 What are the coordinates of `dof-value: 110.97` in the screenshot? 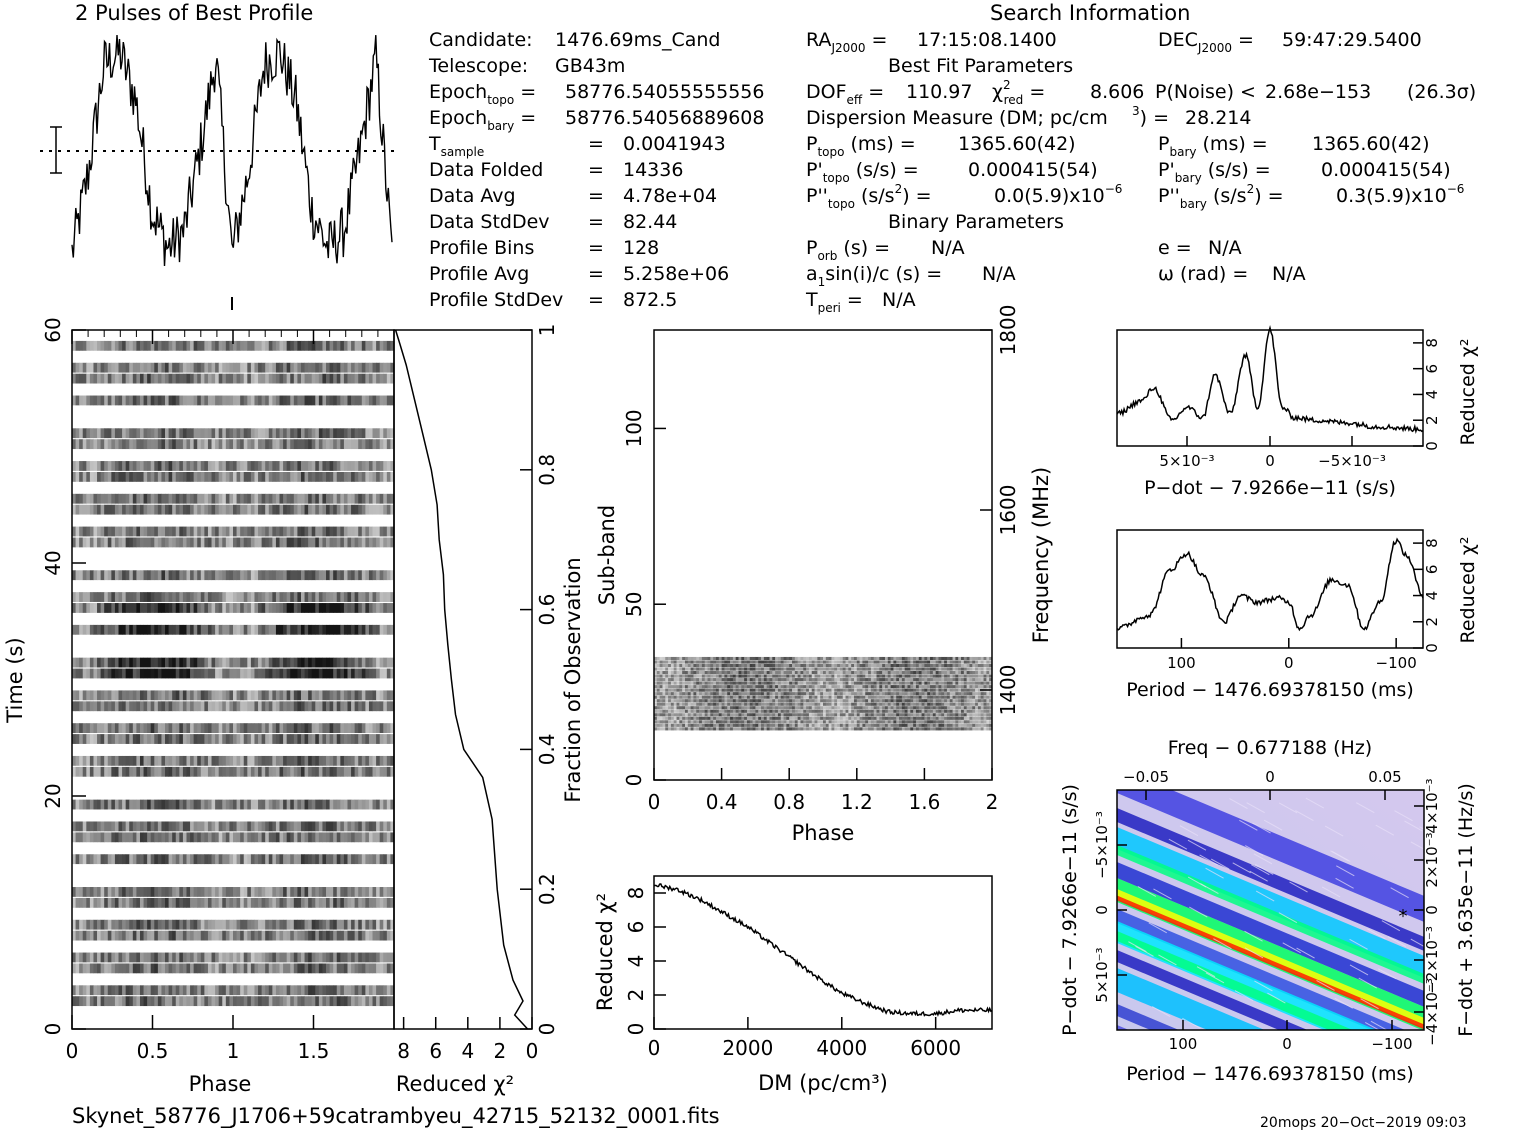 It's located at (939, 92).